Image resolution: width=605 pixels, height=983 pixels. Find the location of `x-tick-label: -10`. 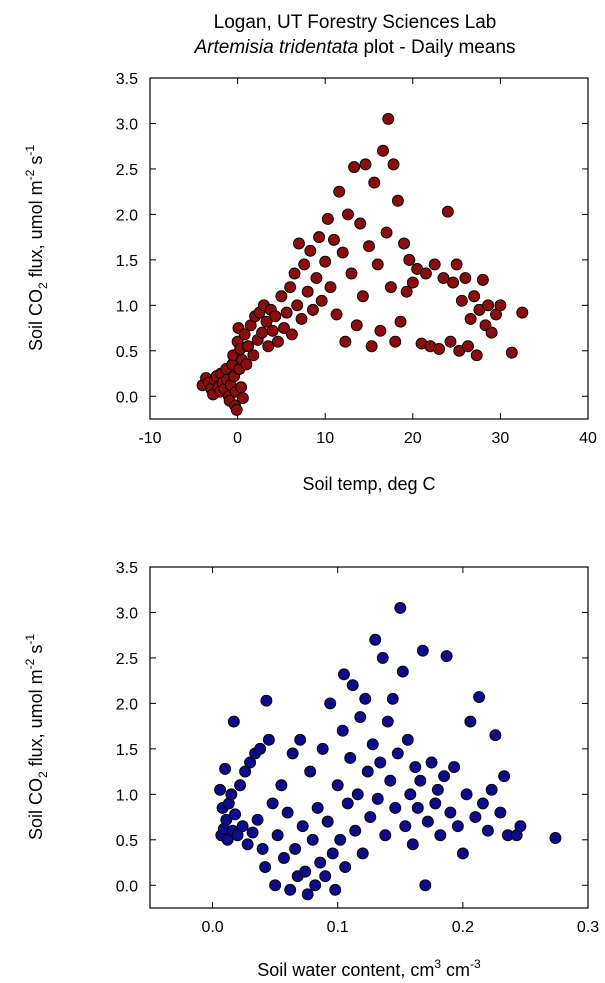

x-tick-label: -10 is located at coordinates (149, 438).